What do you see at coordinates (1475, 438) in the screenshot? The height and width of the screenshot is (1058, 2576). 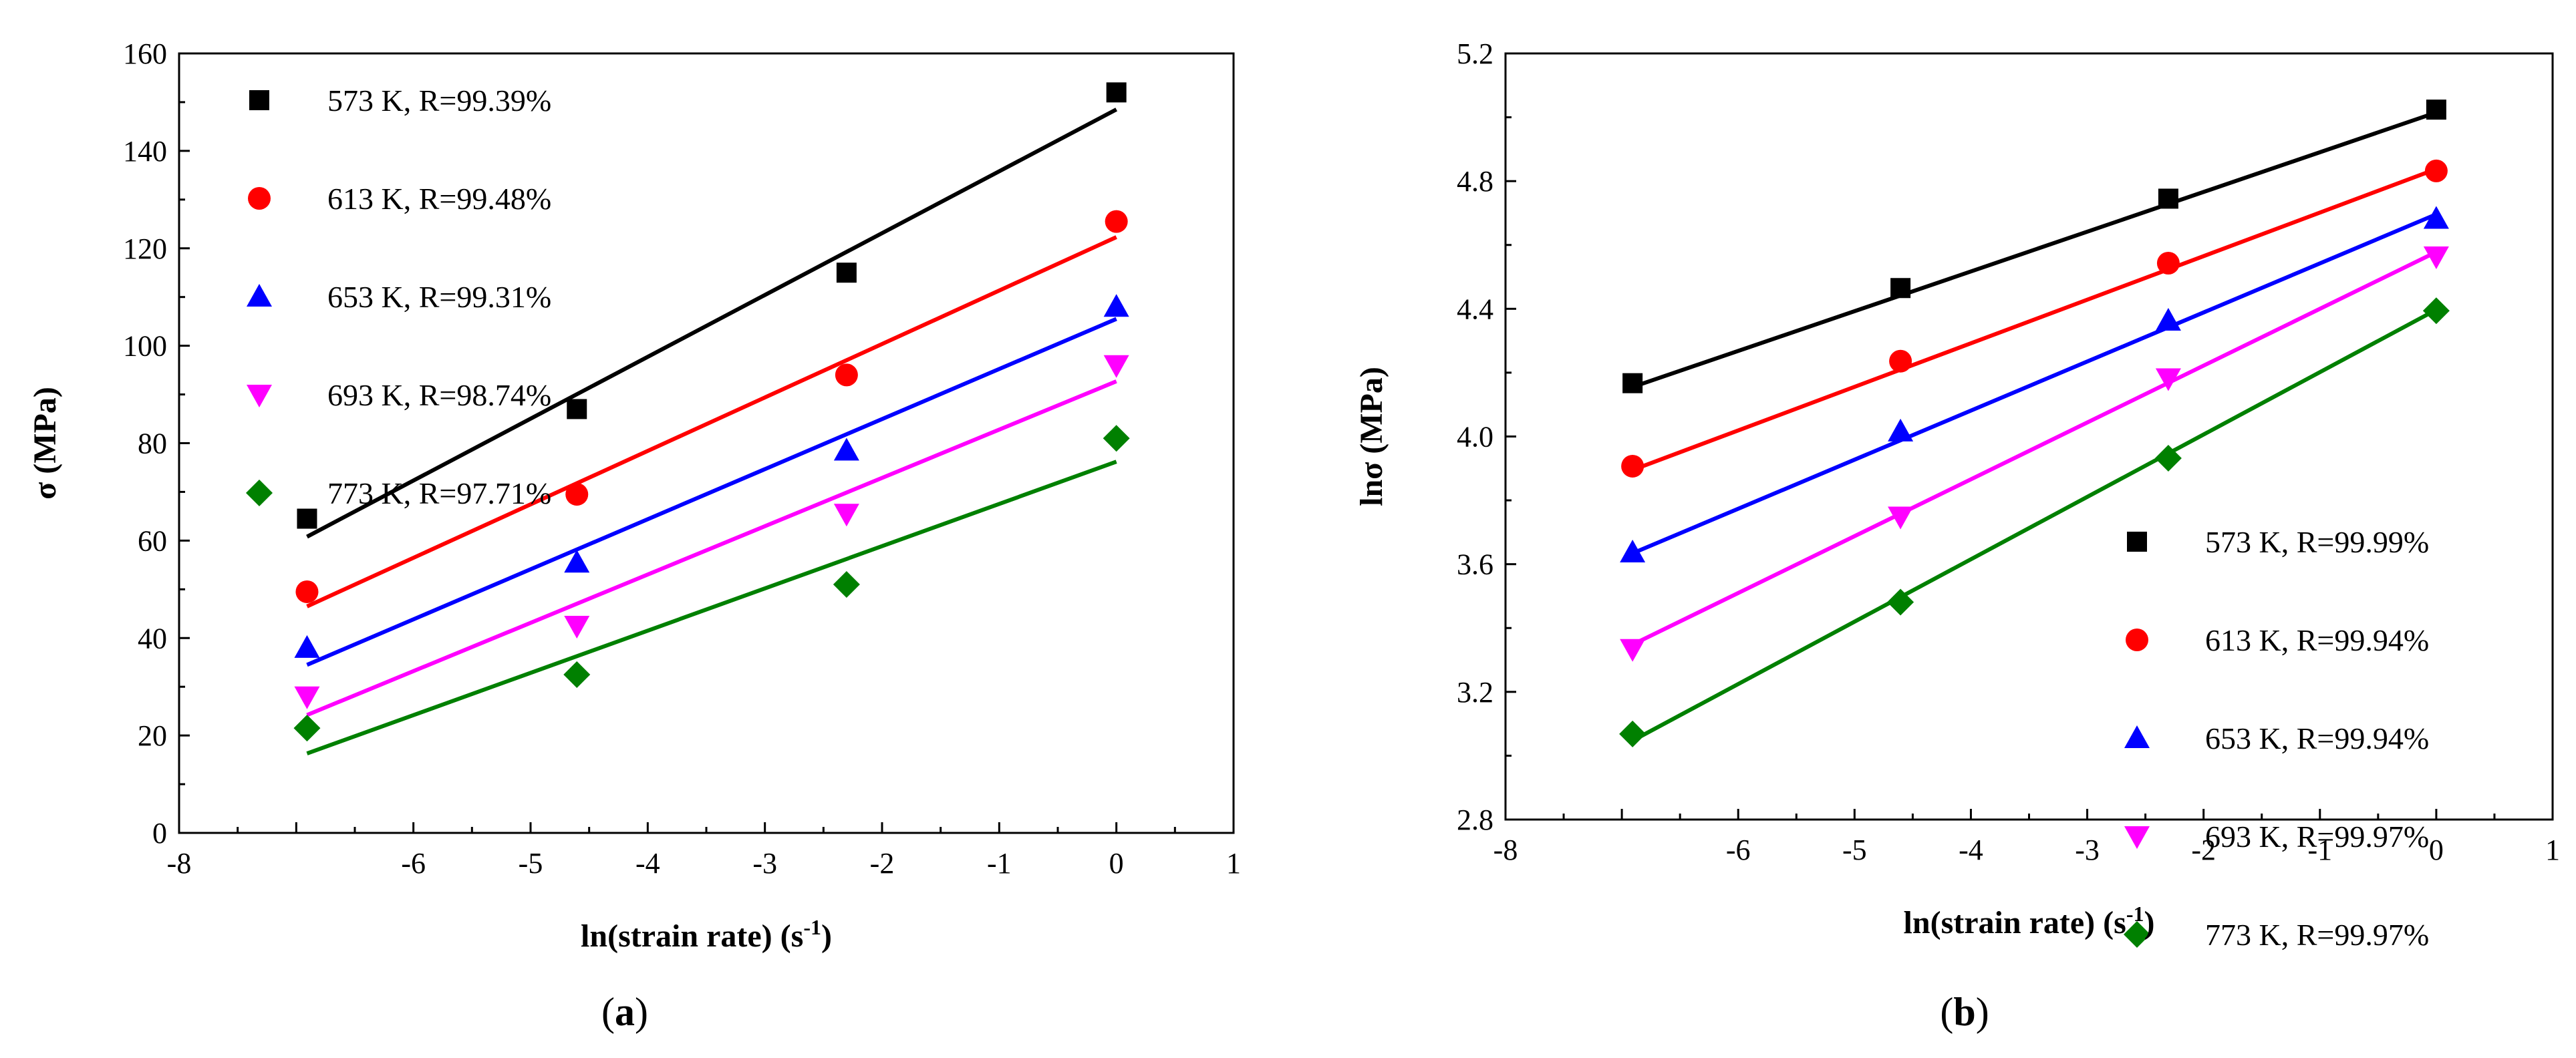 I see `y-tick-label: 4.0` at bounding box center [1475, 438].